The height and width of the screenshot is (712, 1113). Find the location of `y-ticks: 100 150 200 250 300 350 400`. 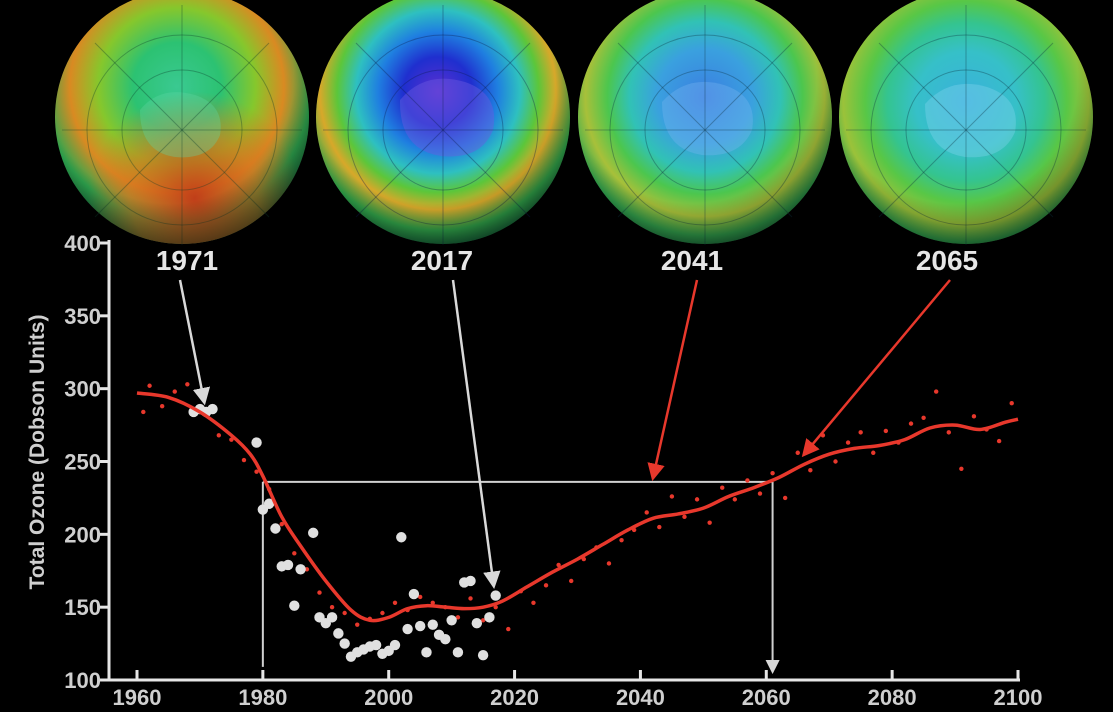

y-ticks: 100 150 200 250 300 350 400 is located at coordinates (86, 462).